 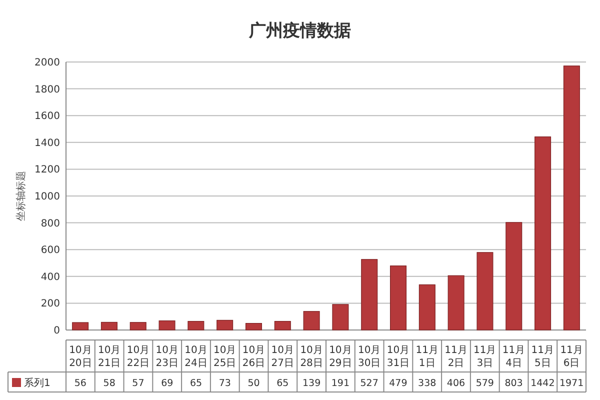 I want to click on x-tick-label: 10月21日, so click(x=109, y=357).